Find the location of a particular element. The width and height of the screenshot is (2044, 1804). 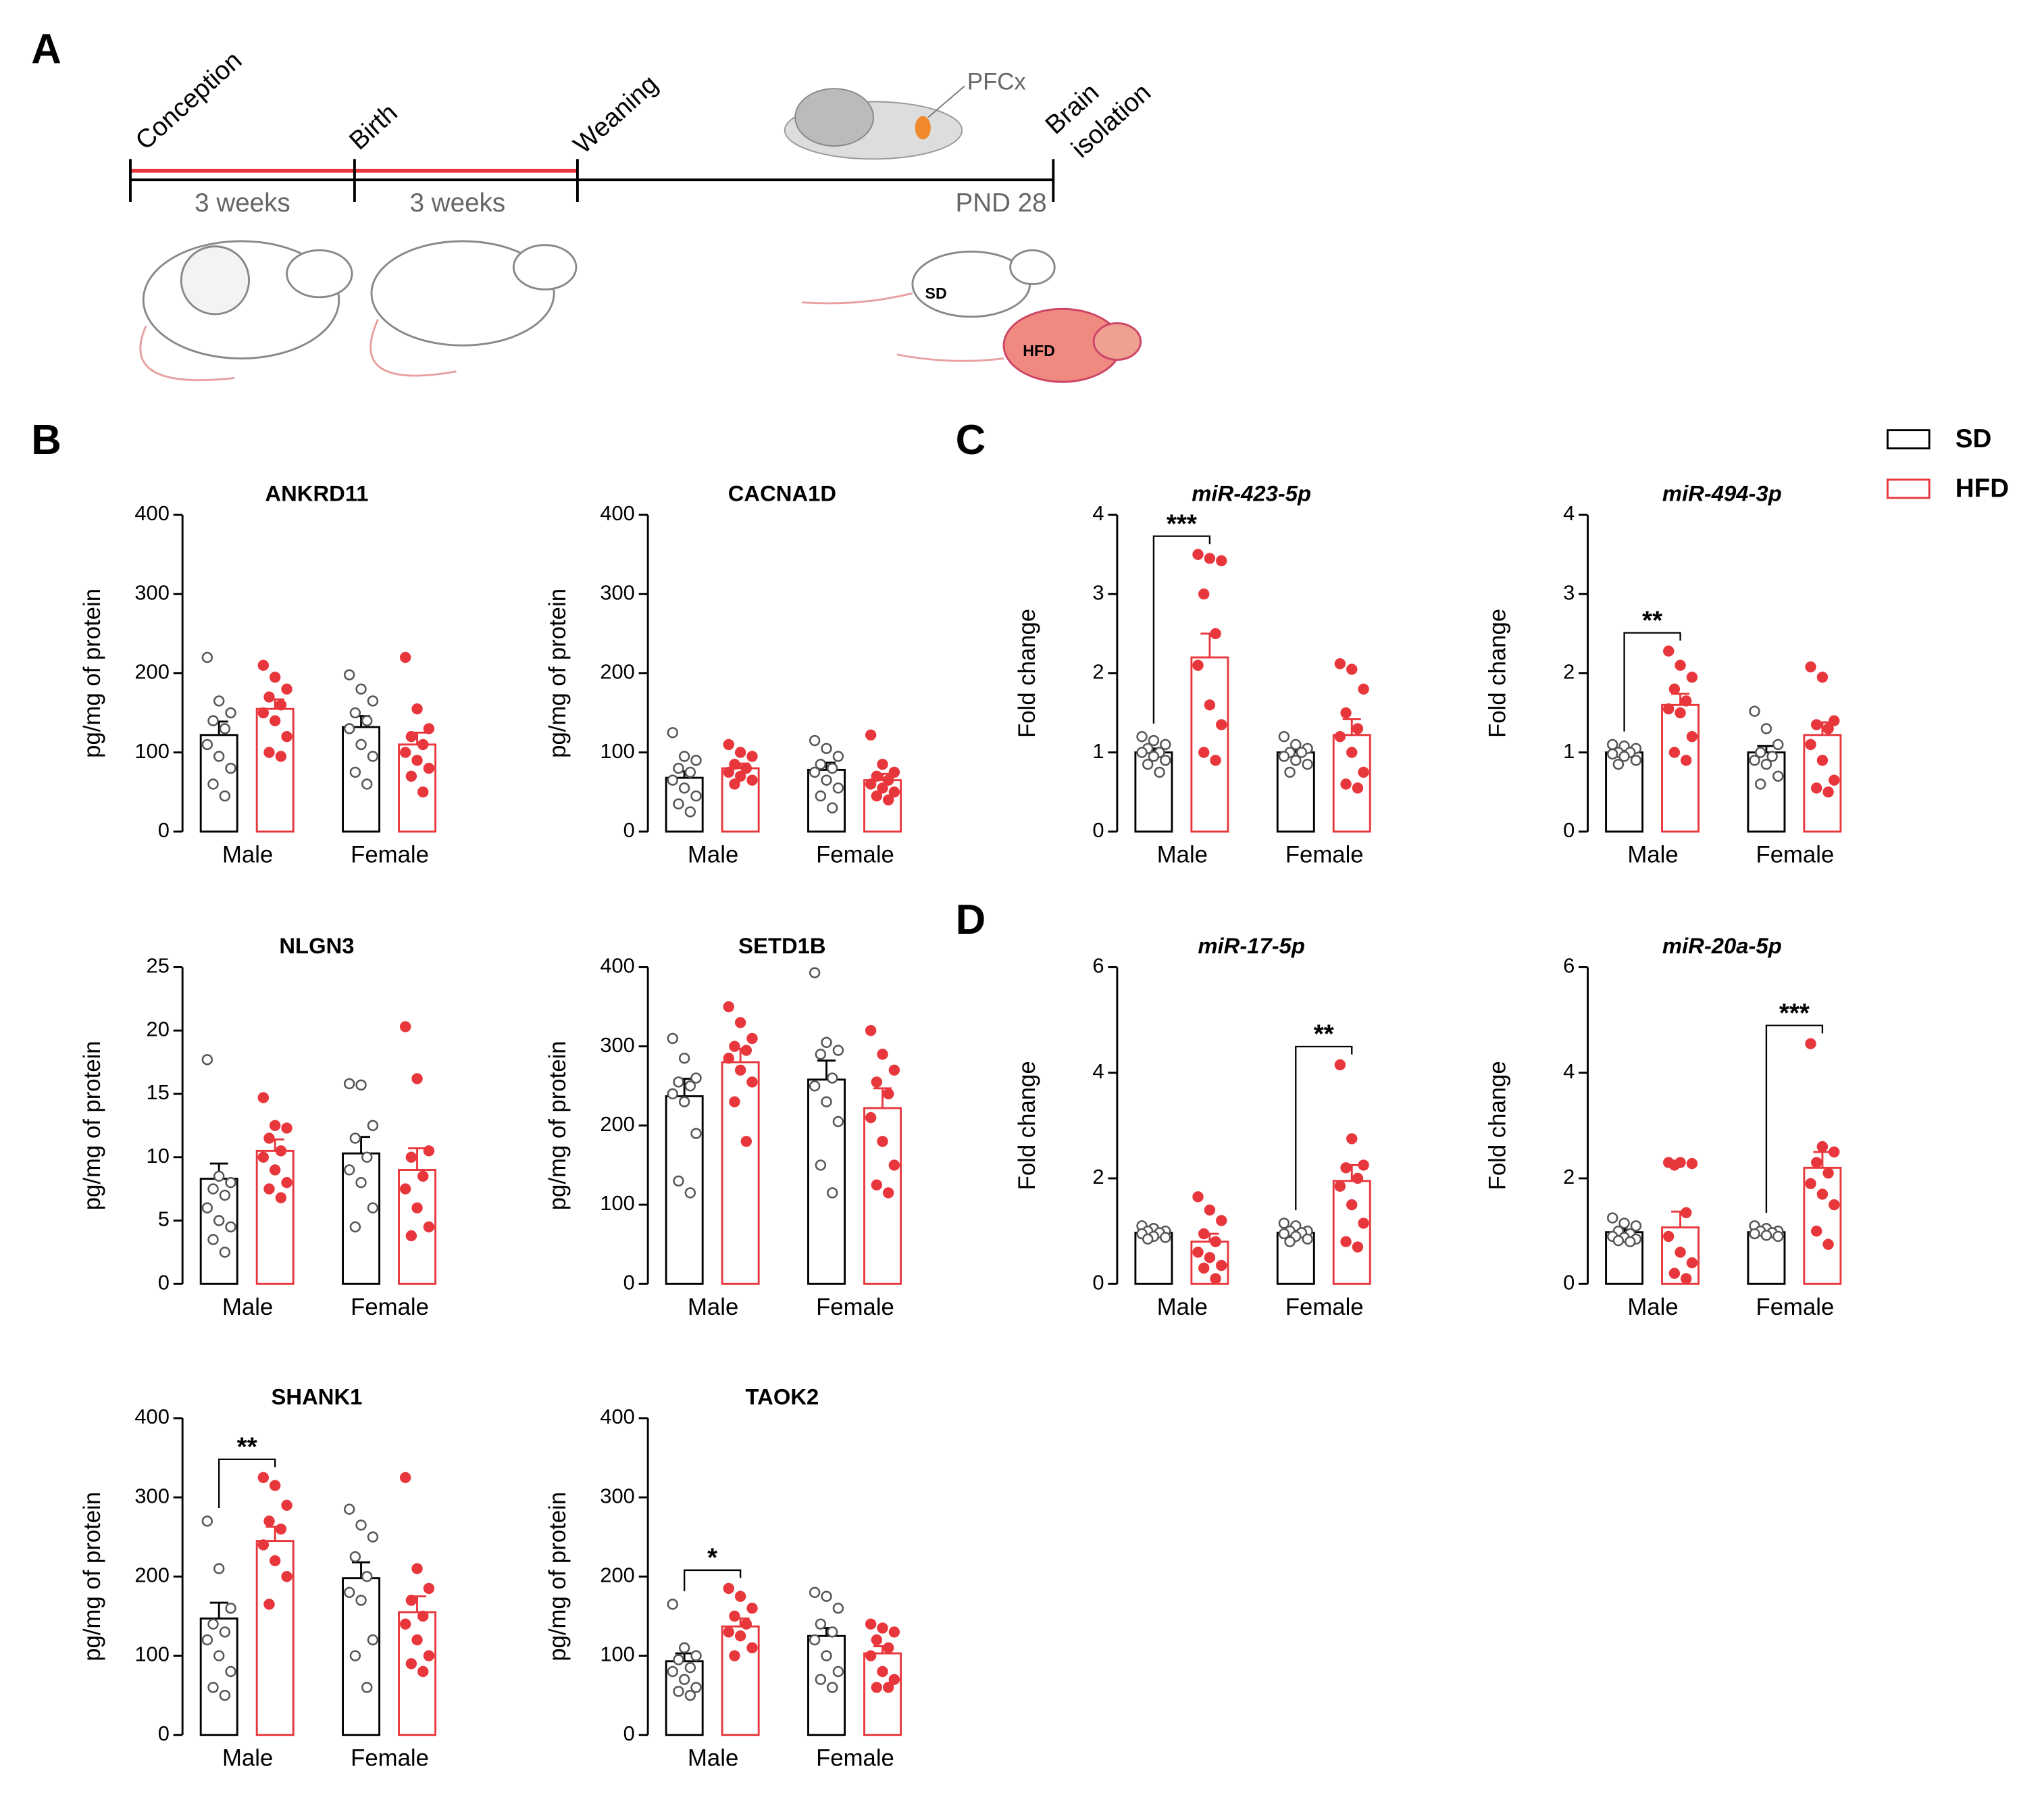

chart-title: miR-20a-5p is located at coordinates (1722, 945).